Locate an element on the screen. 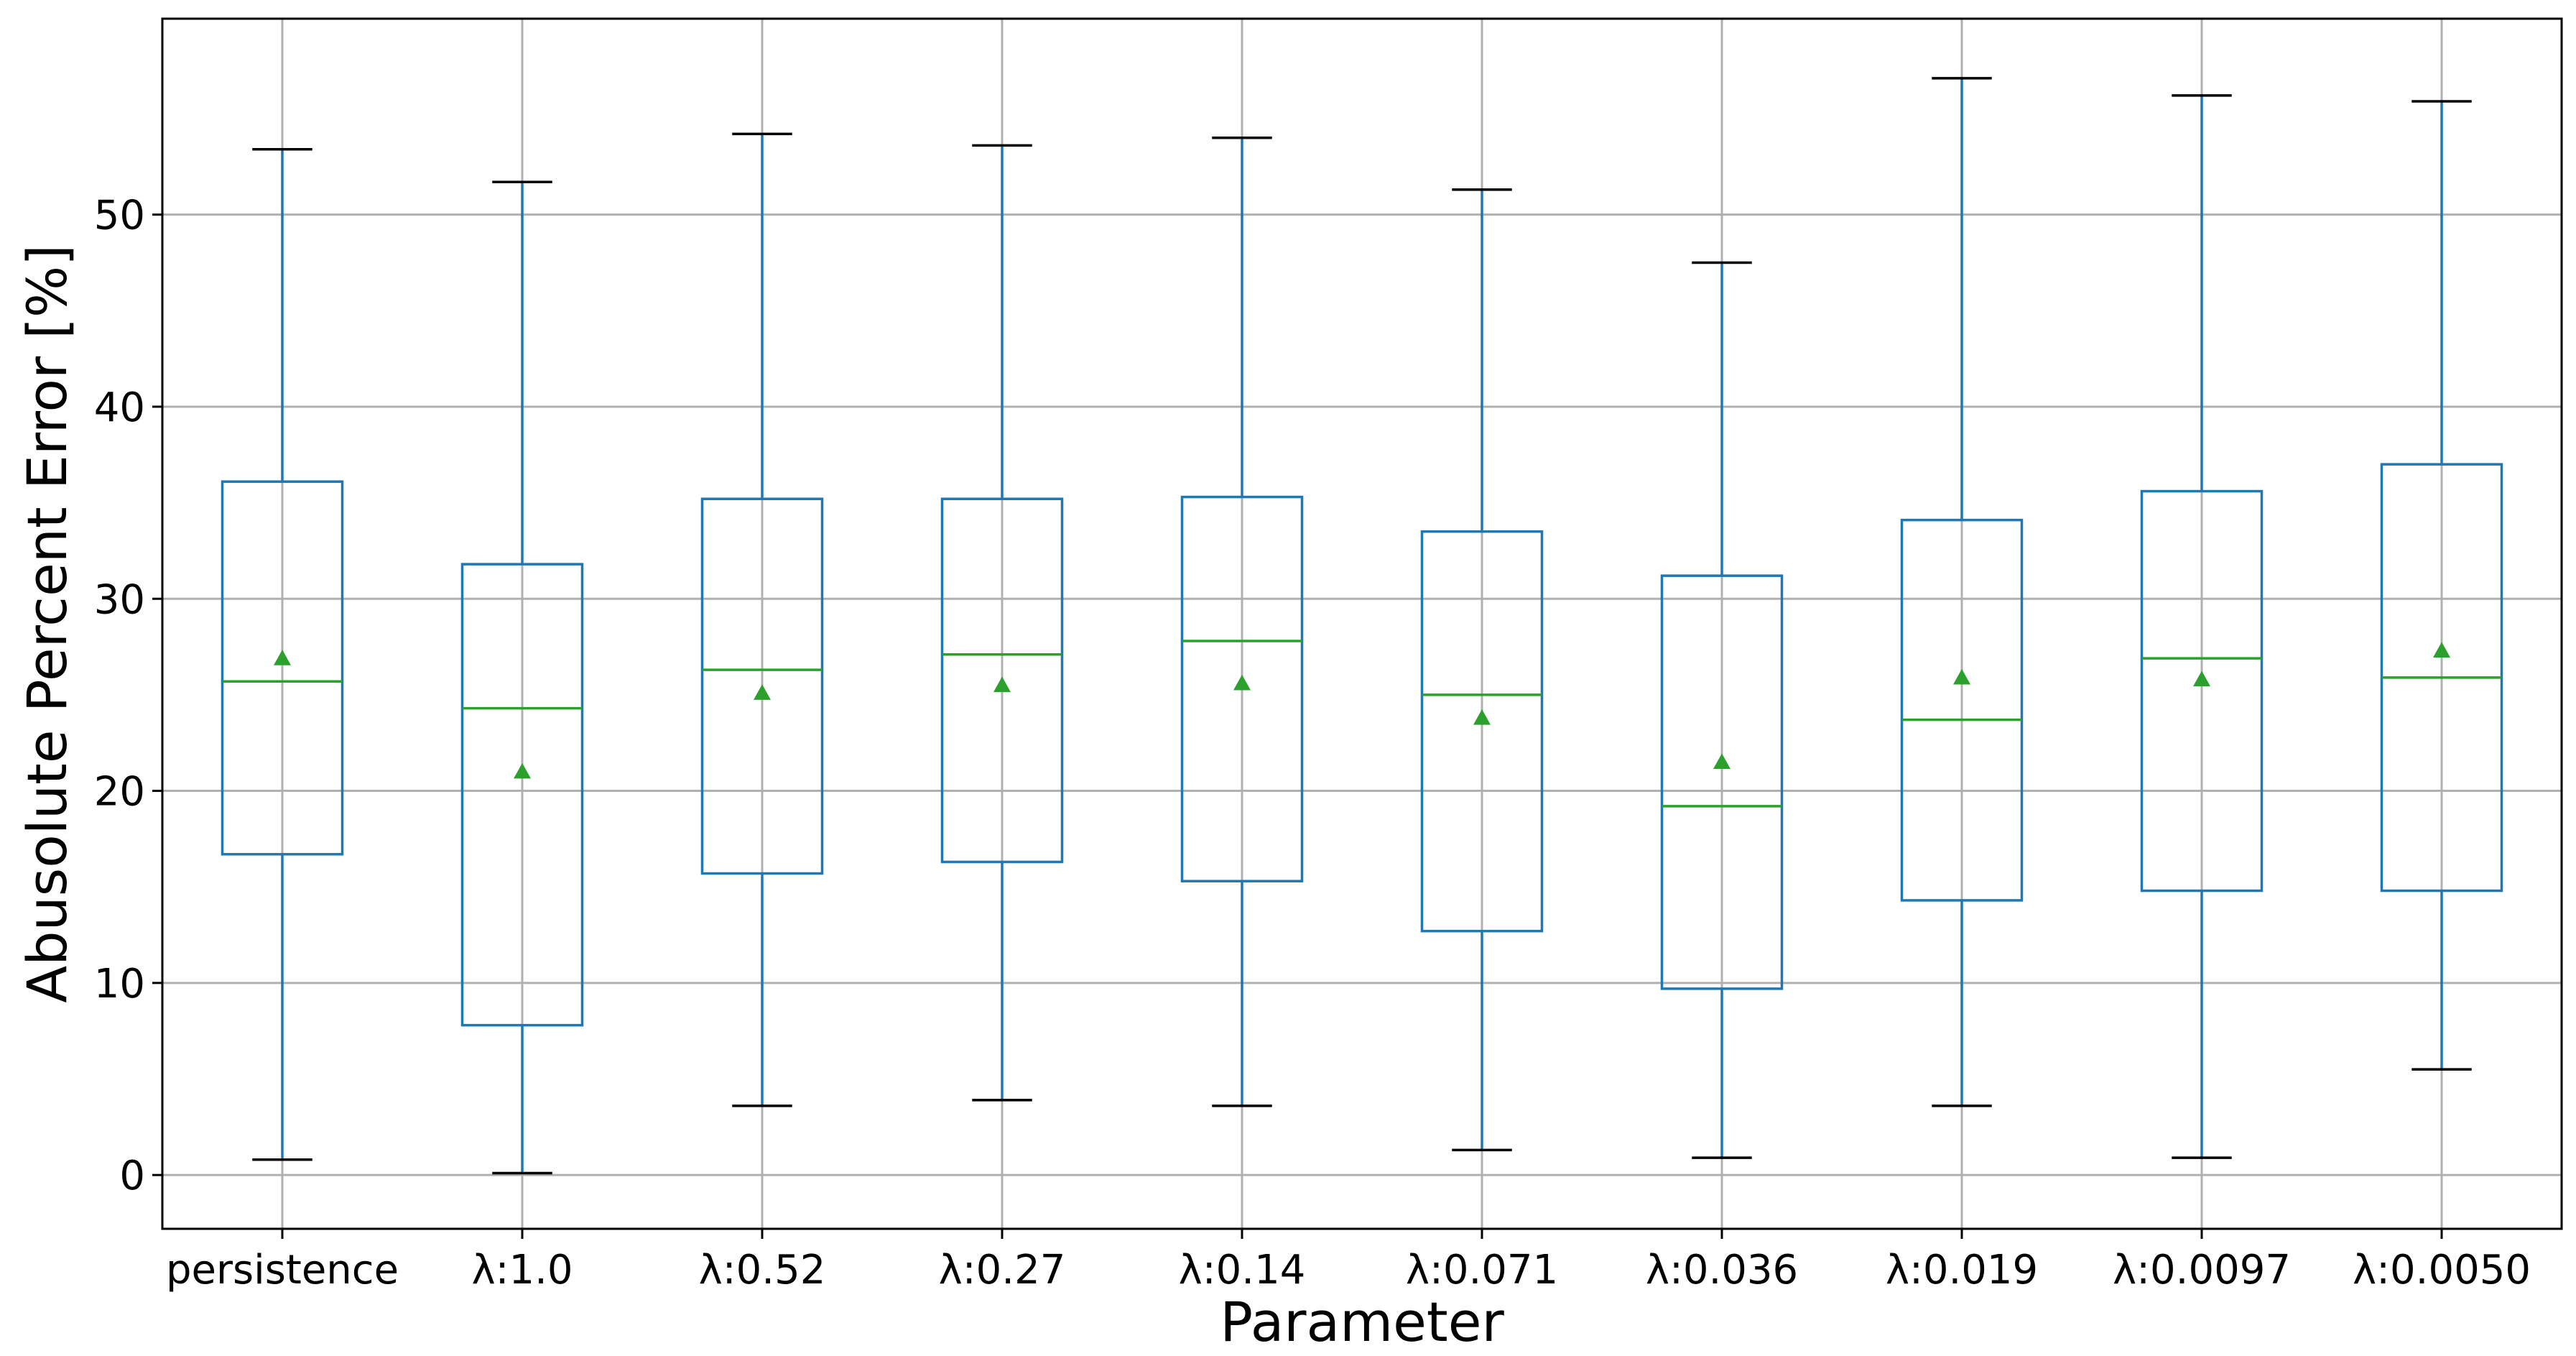  x-tick-label: λ:0.14 is located at coordinates (1242, 1270).